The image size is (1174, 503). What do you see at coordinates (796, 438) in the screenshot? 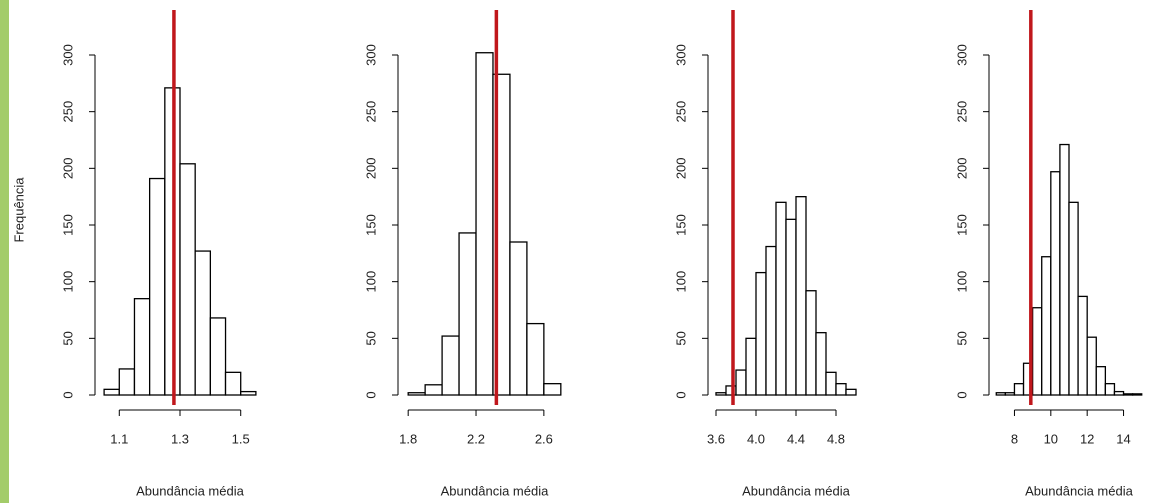
I see `x-tick-label: 4.4` at bounding box center [796, 438].